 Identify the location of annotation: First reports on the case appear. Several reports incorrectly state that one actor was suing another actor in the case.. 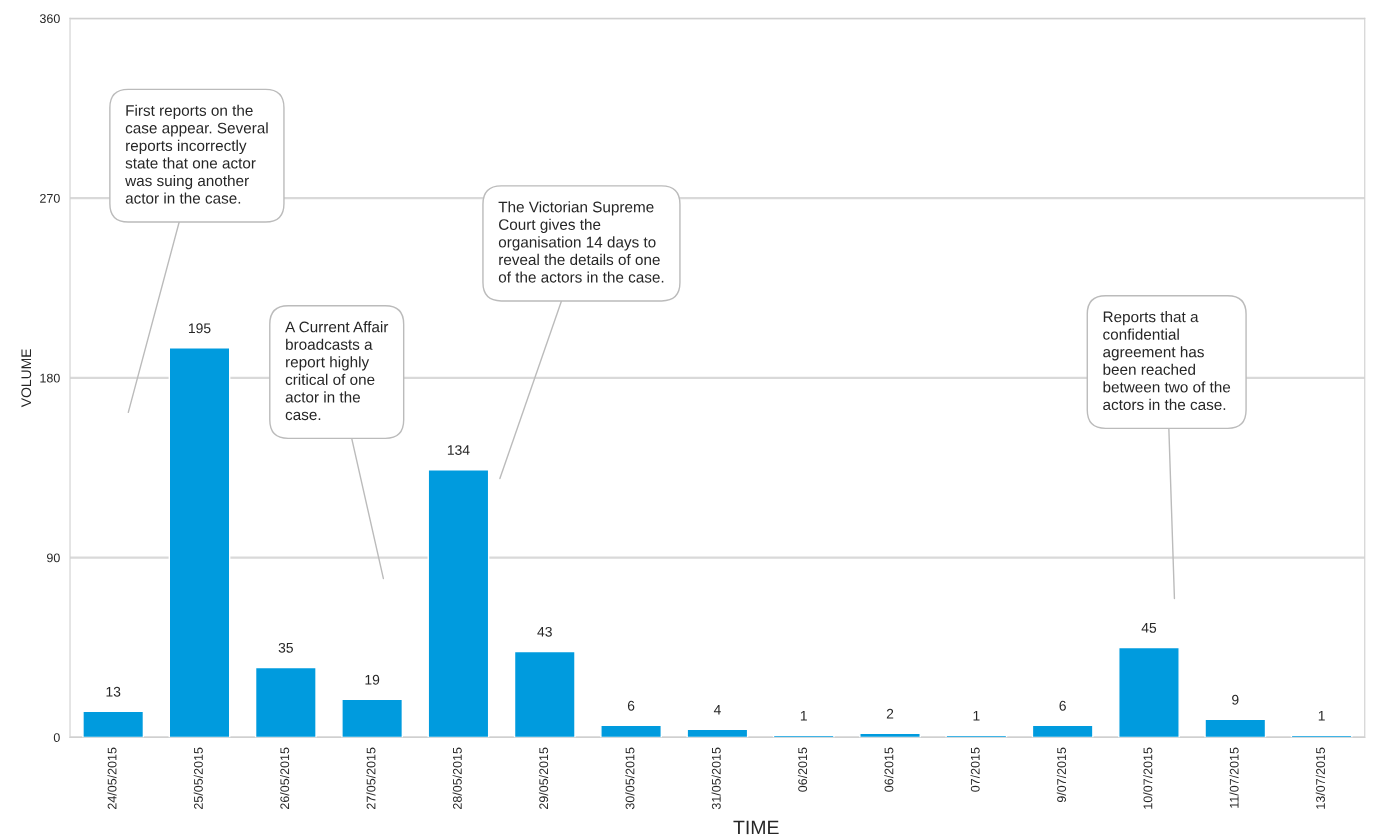
(196, 154).